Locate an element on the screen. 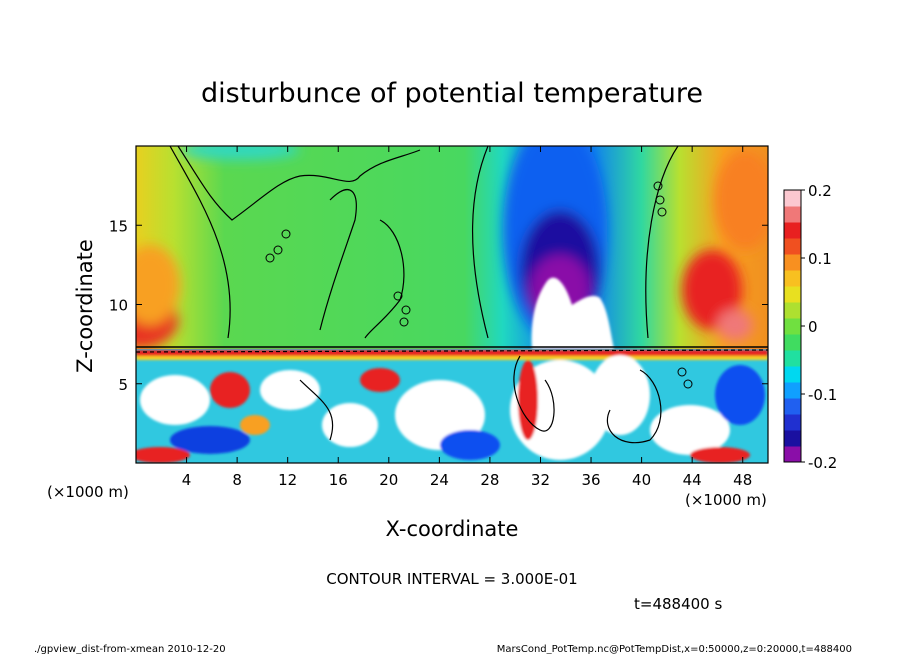  y-tick-label: 5 is located at coordinates (123, 385).